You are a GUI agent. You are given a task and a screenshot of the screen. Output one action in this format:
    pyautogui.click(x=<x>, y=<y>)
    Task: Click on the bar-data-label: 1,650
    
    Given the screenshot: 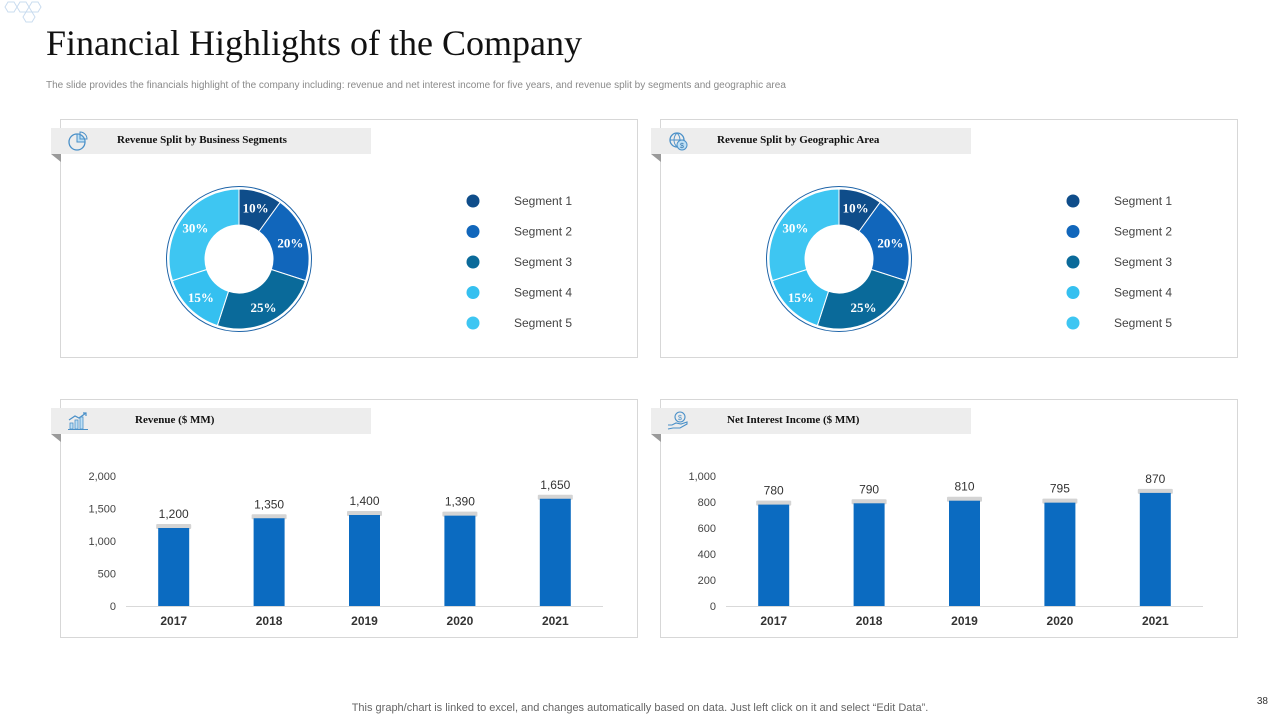 What is the action you would take?
    pyautogui.click(x=555, y=485)
    